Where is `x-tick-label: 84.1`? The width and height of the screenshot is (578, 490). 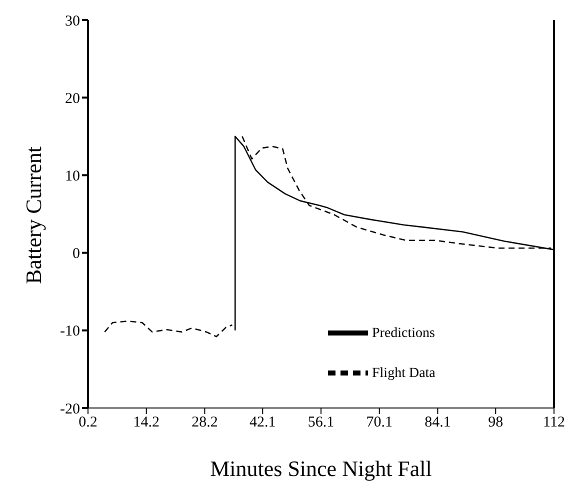
x-tick-label: 84.1 is located at coordinates (437, 422).